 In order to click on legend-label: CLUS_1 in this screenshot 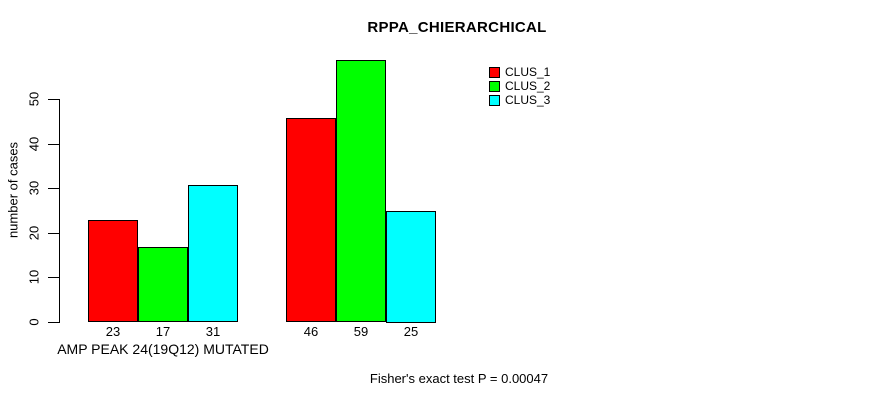, I will do `click(528, 72)`.